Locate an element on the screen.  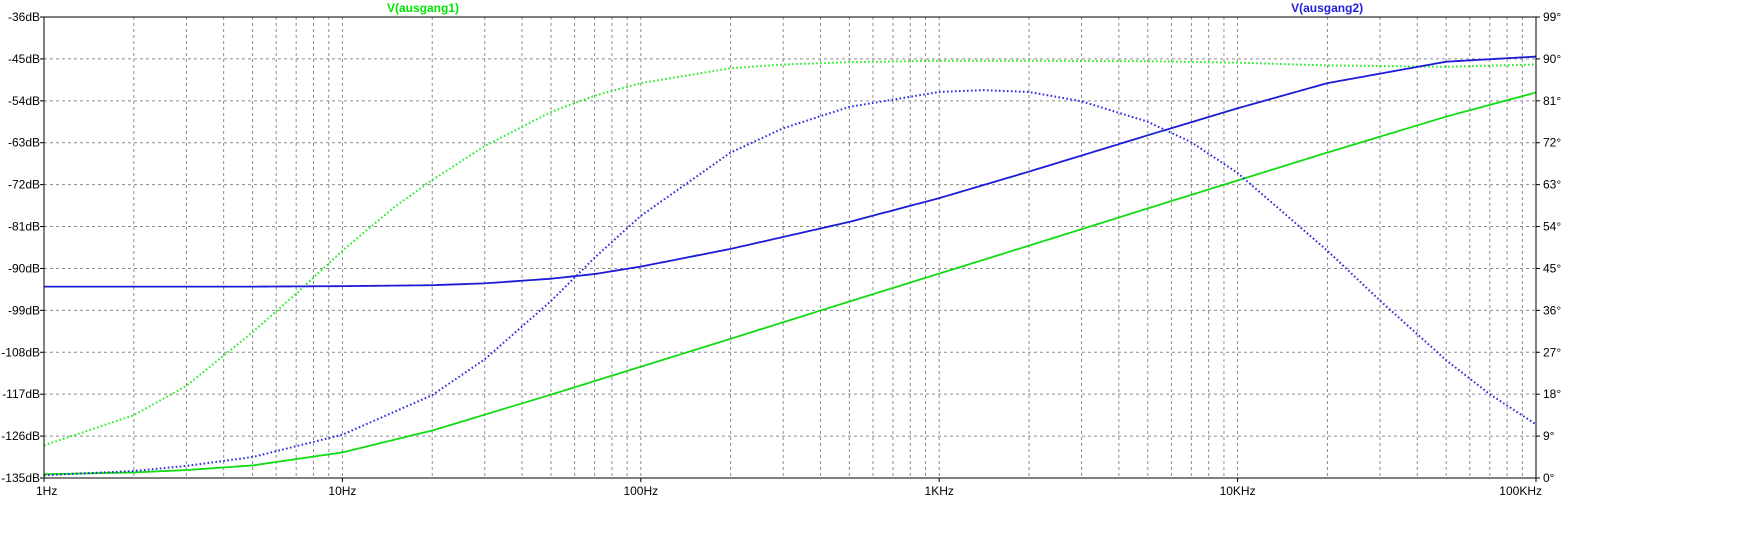
y-right-tick-label: 90° is located at coordinates (1552, 59).